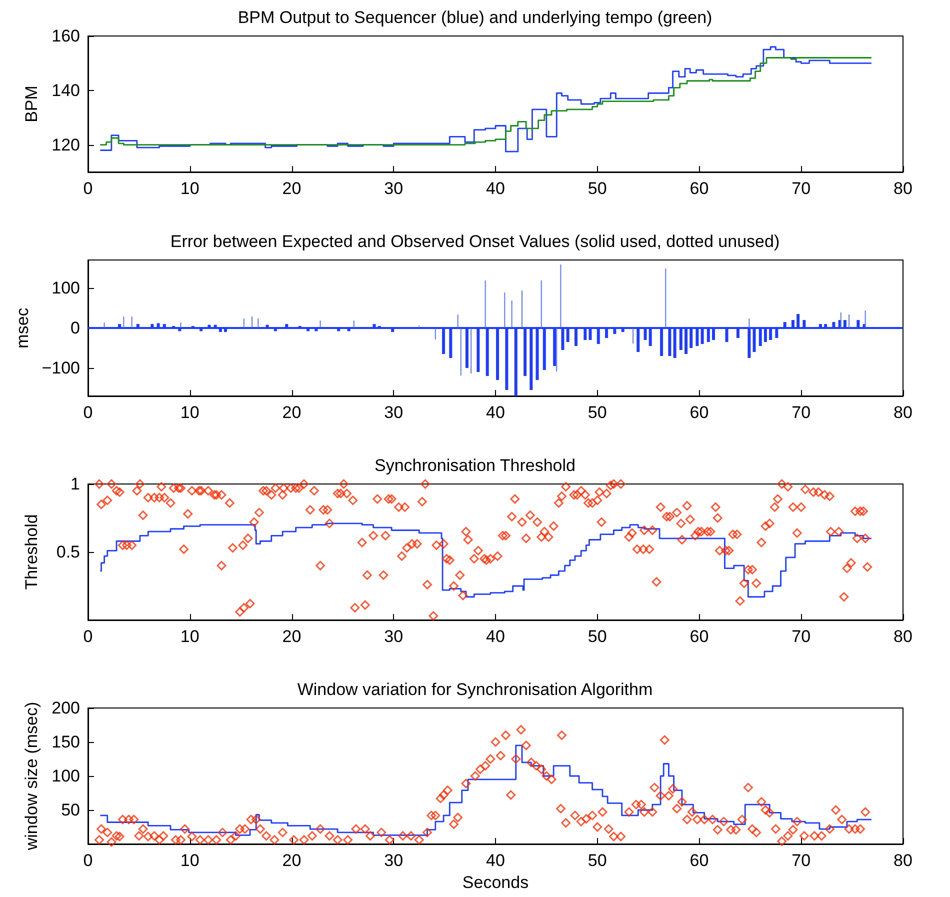 This screenshot has height=897, width=950. What do you see at coordinates (475, 465) in the screenshot?
I see `chart-title: Synchronisation Threshold` at bounding box center [475, 465].